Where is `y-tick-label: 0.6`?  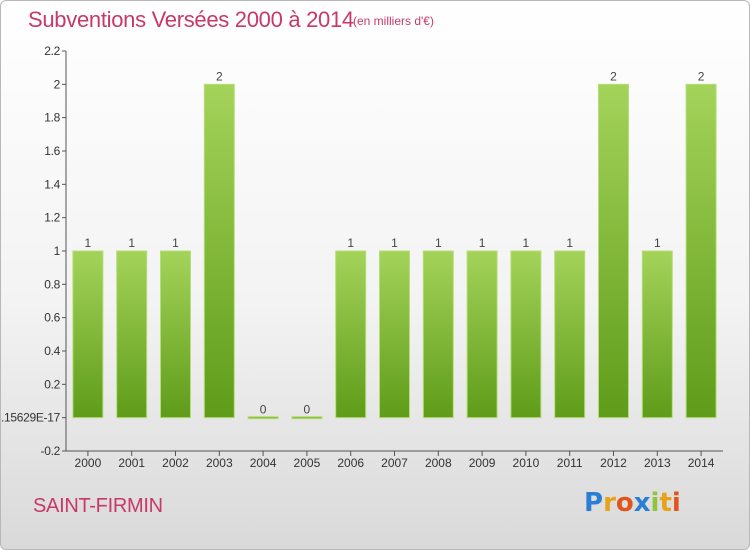
y-tick-label: 0.6 is located at coordinates (52, 318).